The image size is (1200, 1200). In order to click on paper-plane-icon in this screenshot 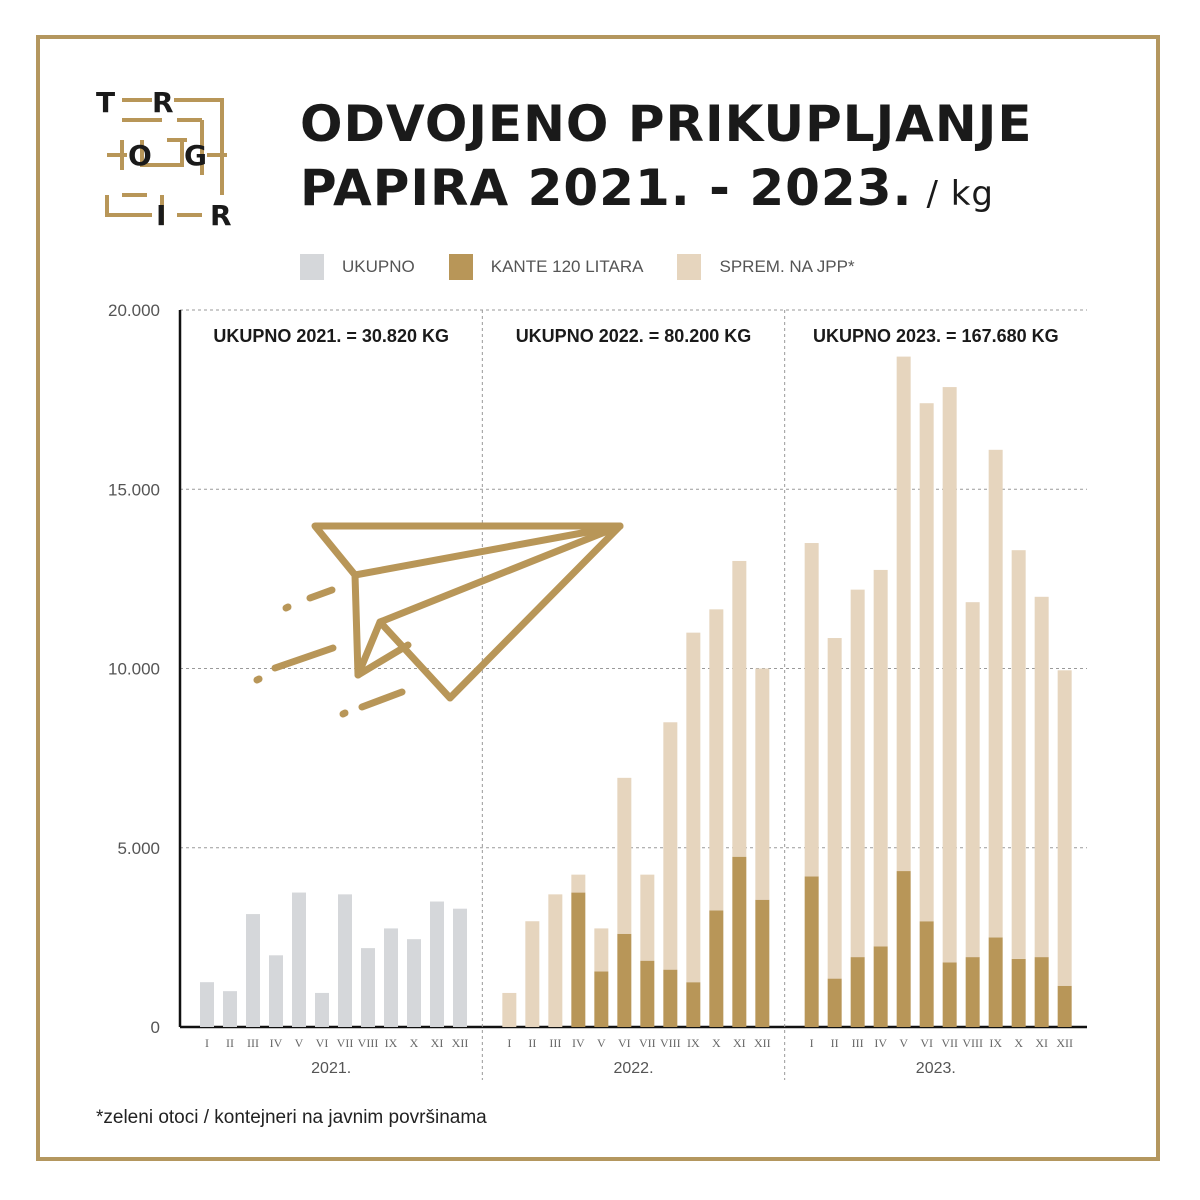, I will do `click(438, 620)`.